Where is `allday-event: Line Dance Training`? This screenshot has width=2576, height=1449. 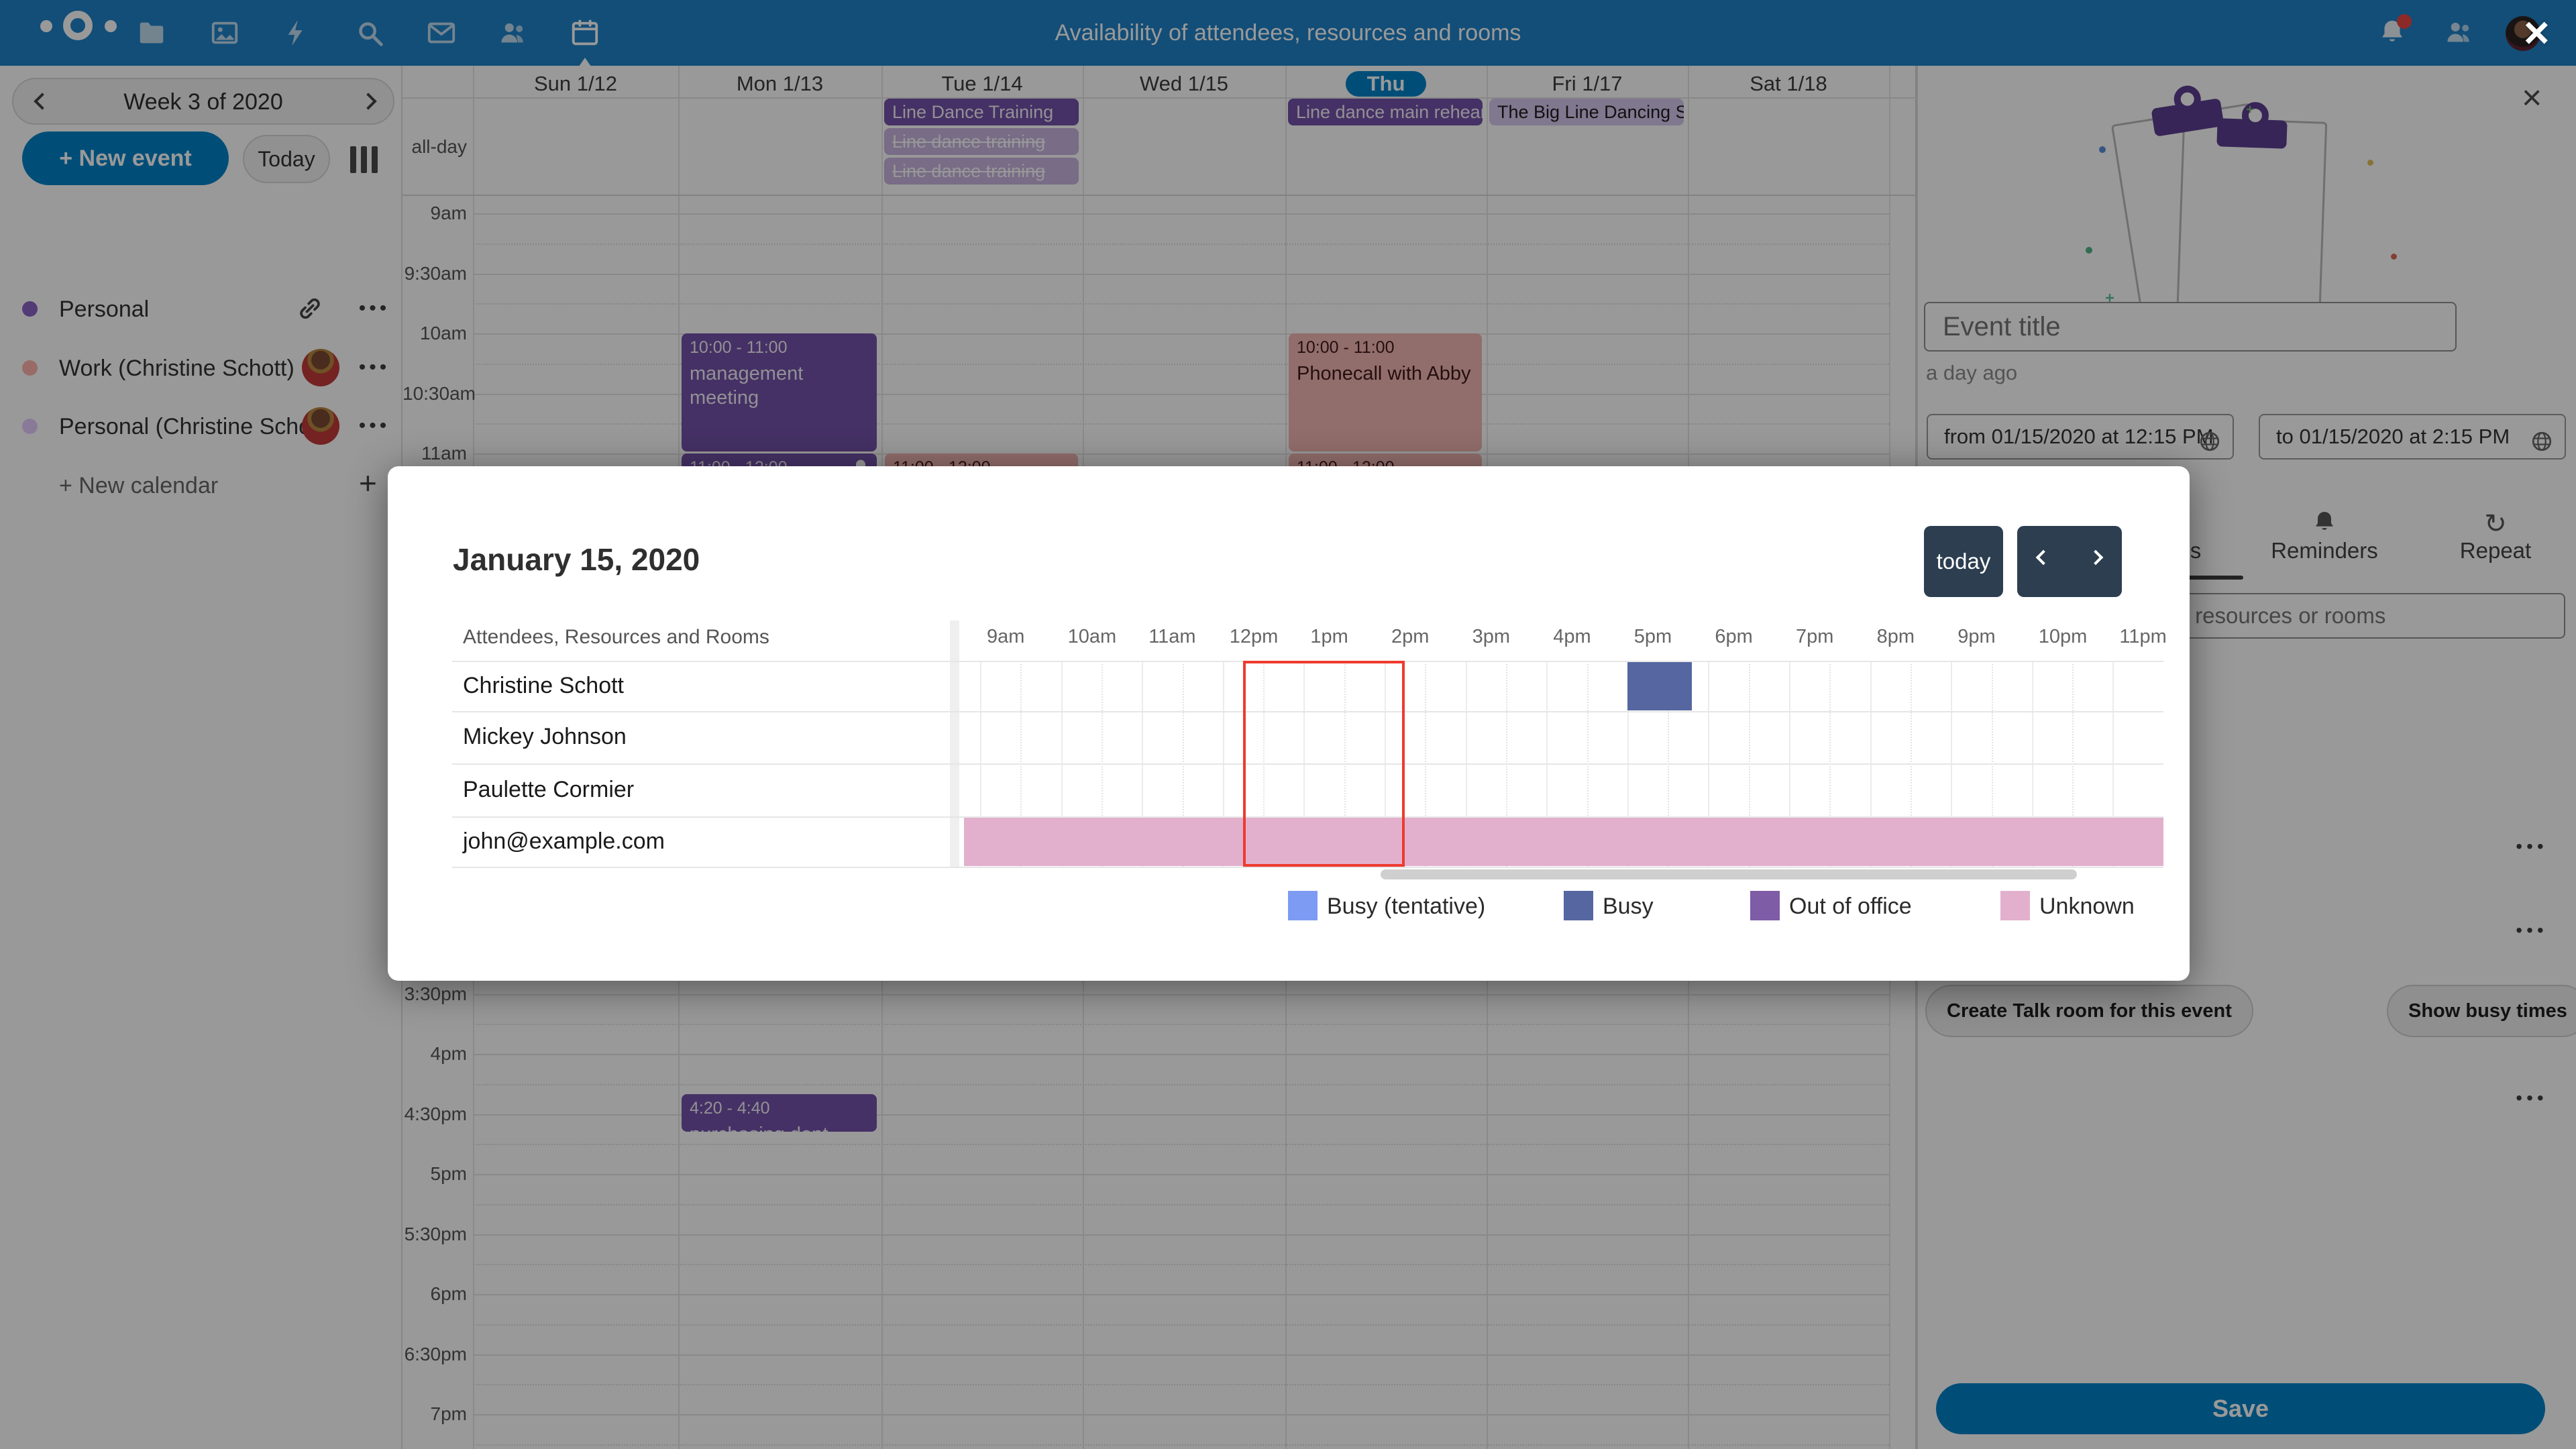
allday-event: Line Dance Training is located at coordinates (981, 112).